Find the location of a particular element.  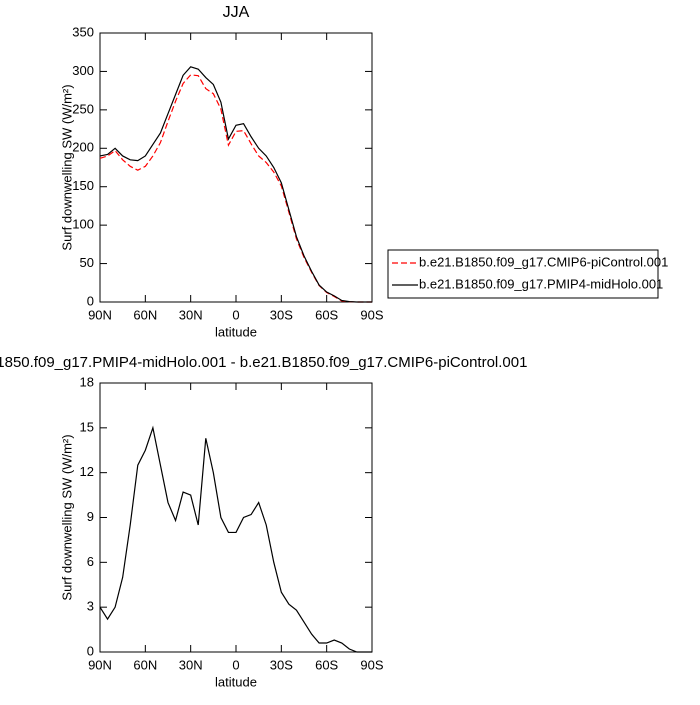

legend-box is located at coordinates (523, 274).